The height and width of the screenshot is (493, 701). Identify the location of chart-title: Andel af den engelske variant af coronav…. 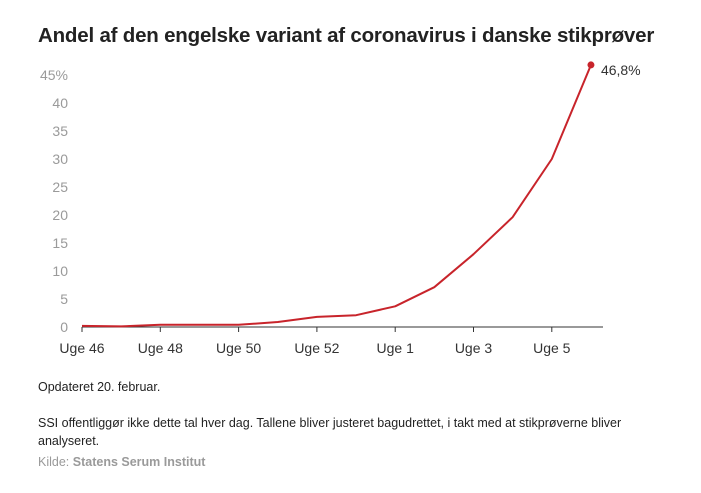
(346, 35).